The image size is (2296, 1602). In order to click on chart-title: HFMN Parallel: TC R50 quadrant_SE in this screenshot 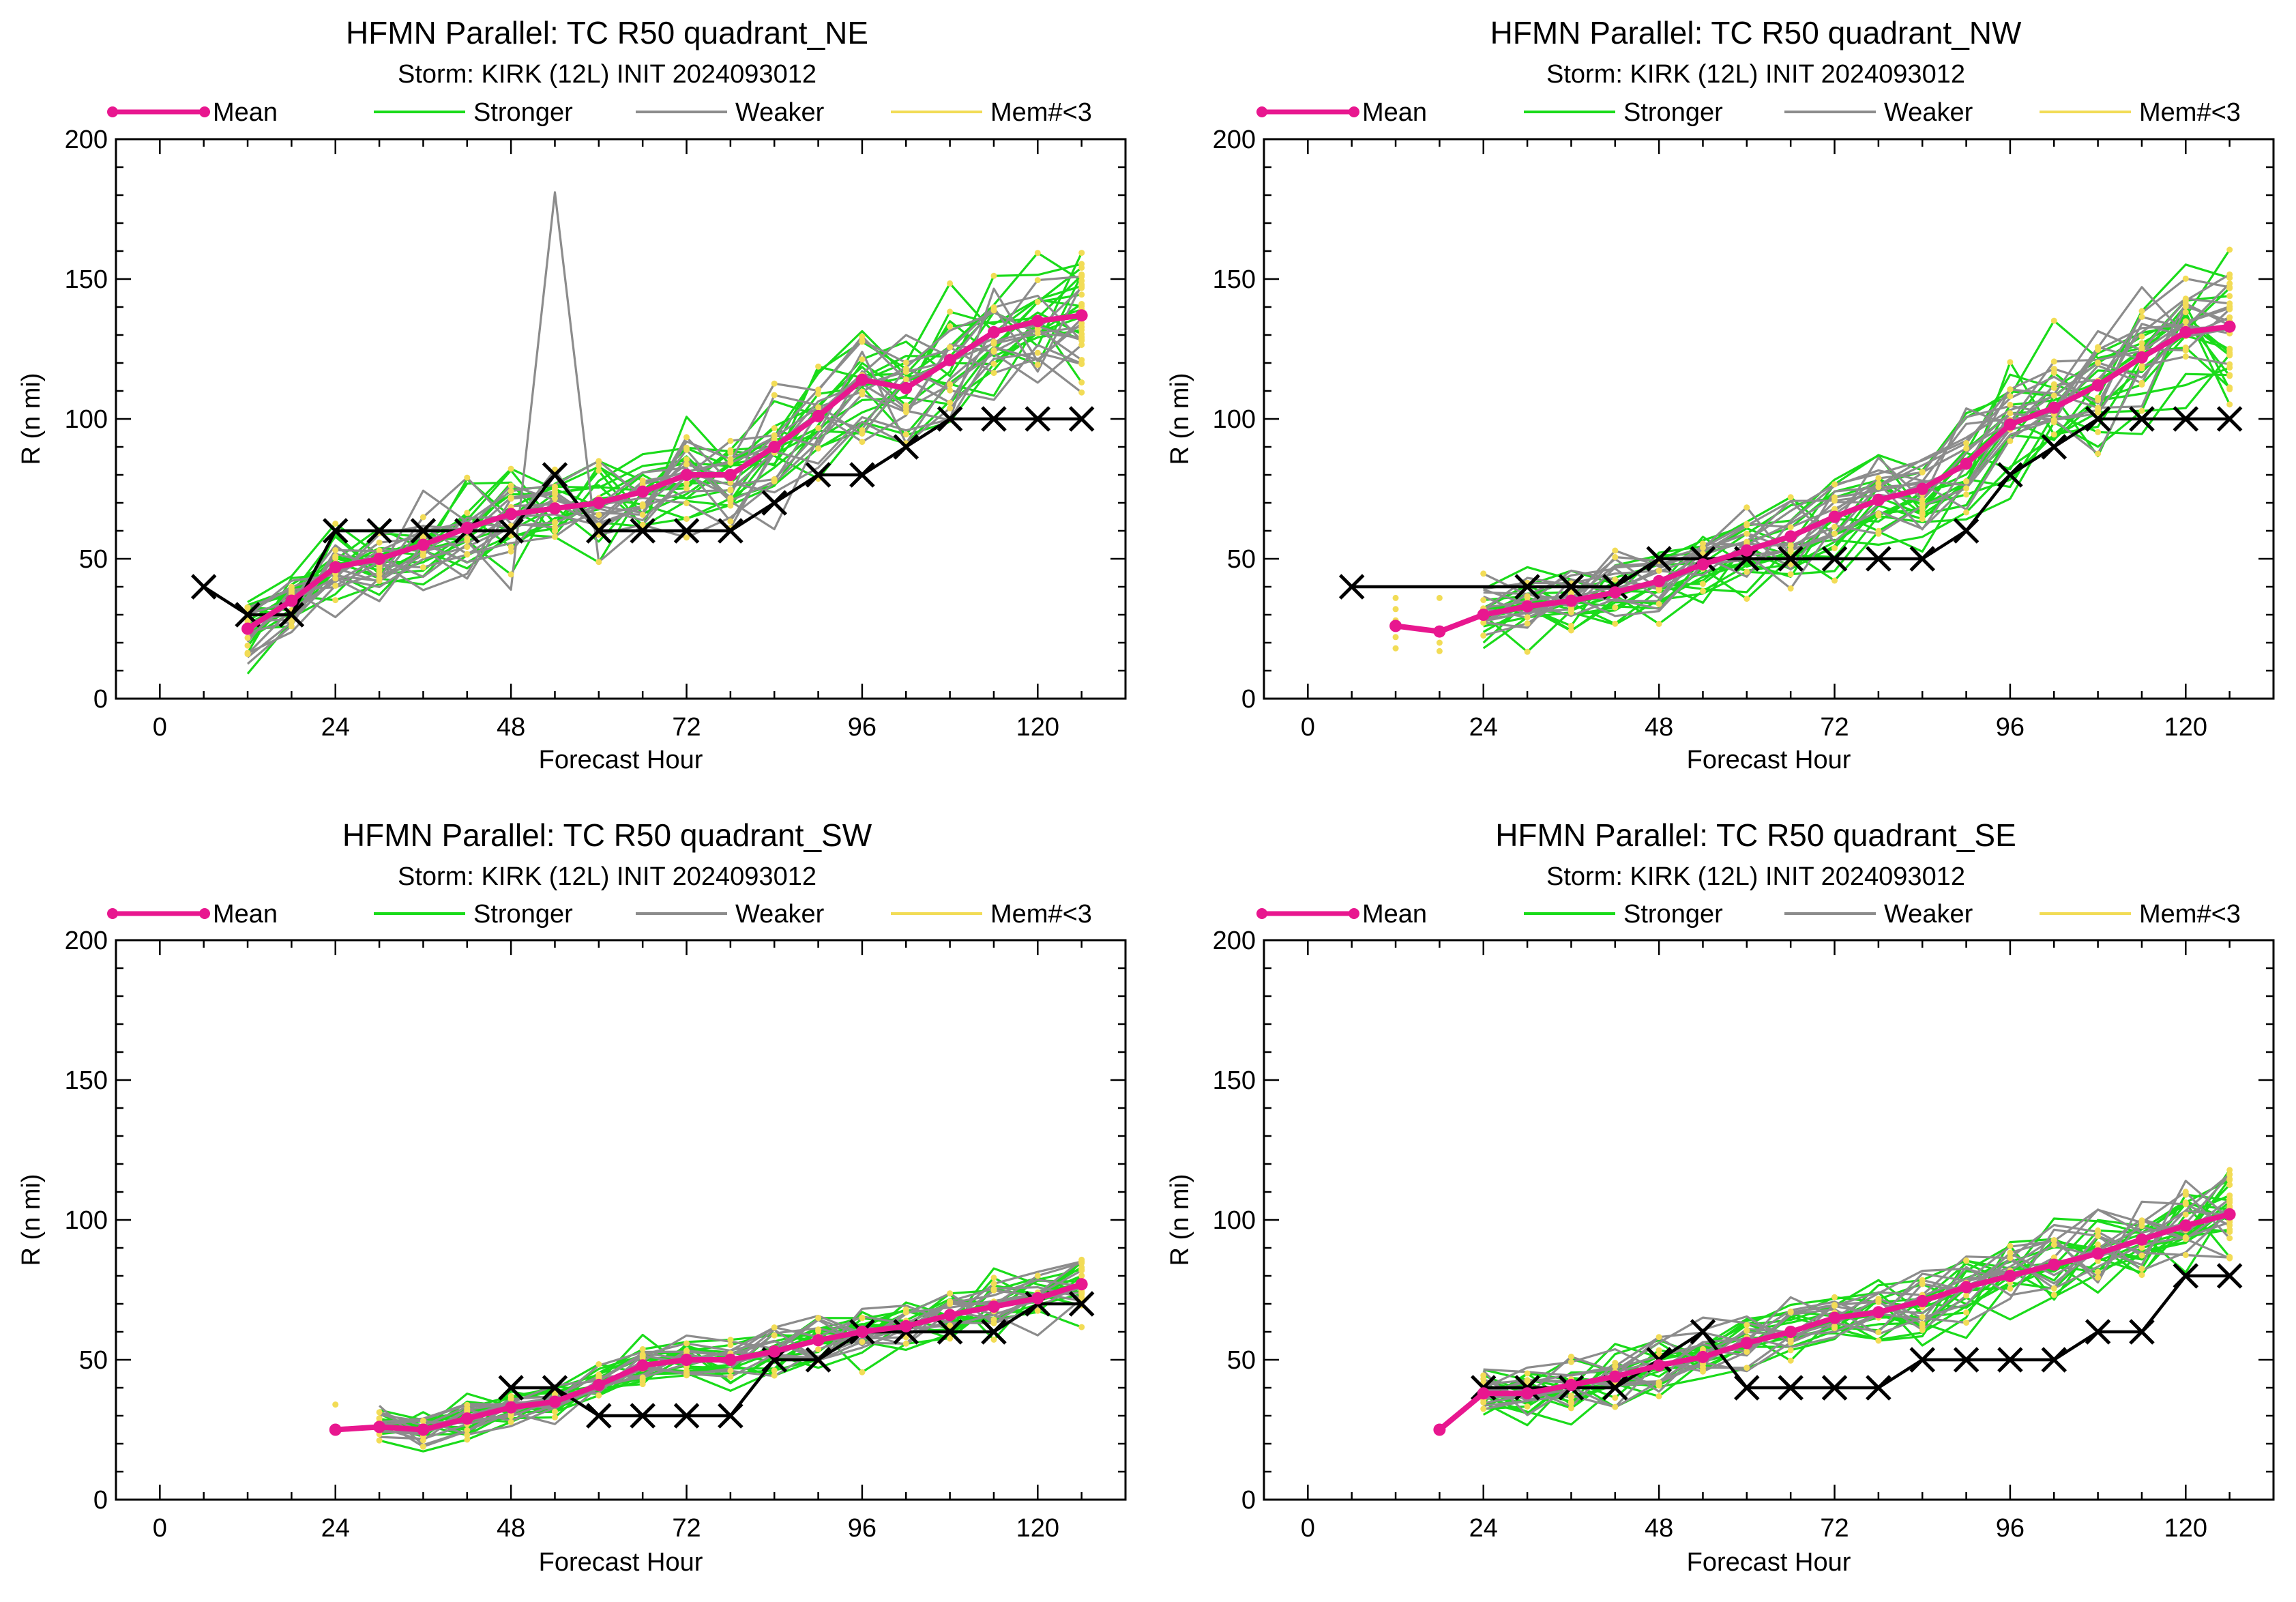, I will do `click(1755, 835)`.